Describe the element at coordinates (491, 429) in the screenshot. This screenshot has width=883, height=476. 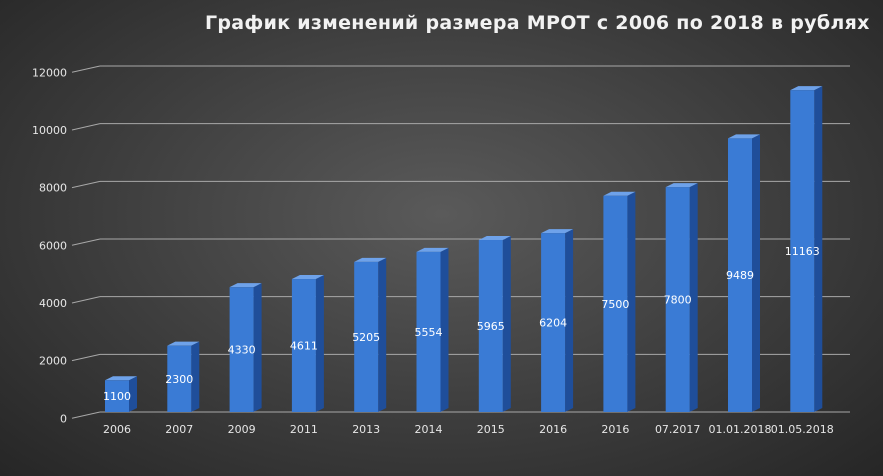
I see `x-tick-label: 2015` at that location.